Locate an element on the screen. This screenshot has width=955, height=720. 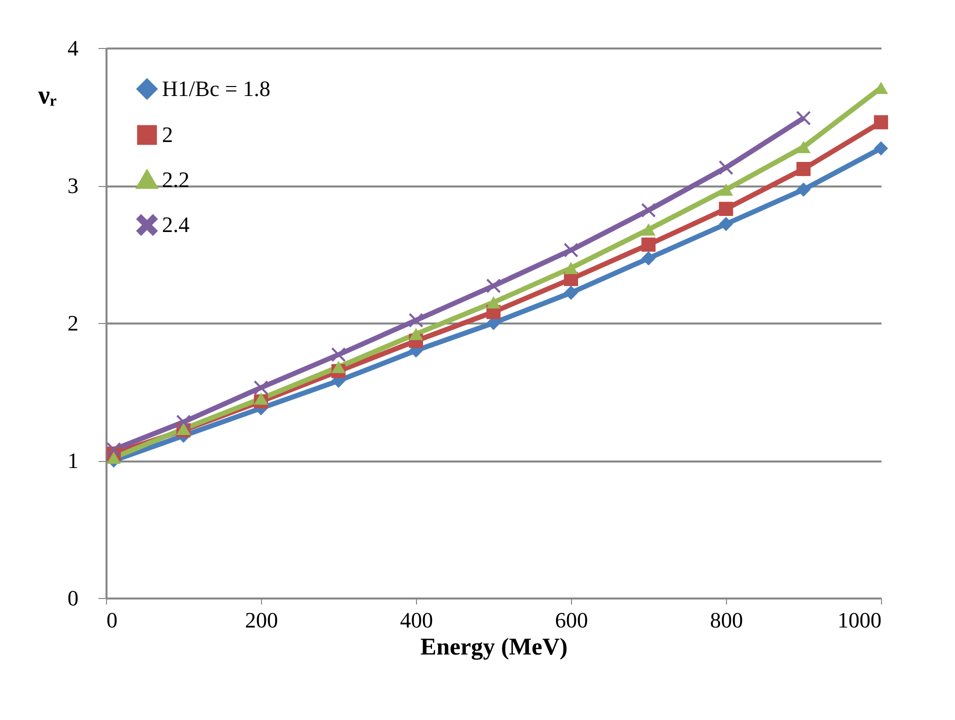
y-tick-label: 2 is located at coordinates (73, 323).